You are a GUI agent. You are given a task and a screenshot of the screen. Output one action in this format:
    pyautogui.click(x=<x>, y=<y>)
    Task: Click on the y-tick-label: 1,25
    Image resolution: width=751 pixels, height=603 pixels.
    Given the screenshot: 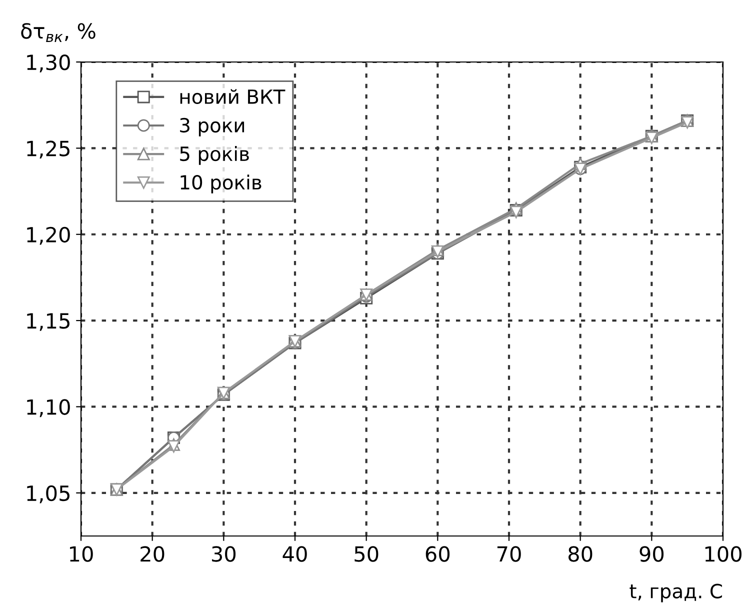 What is the action you would take?
    pyautogui.click(x=48, y=149)
    